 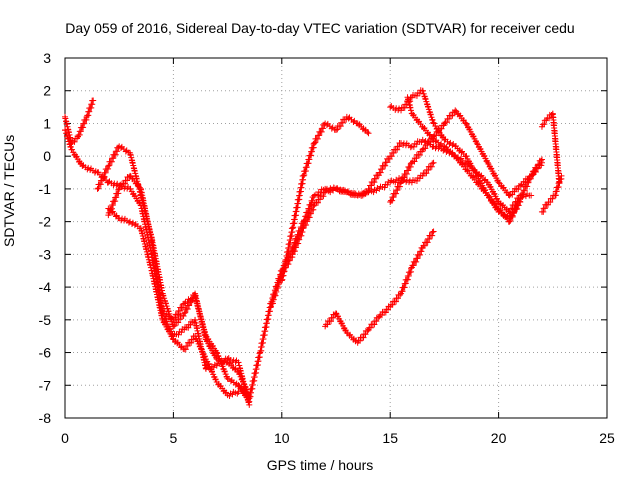 What do you see at coordinates (45, 320) in the screenshot?
I see `y-tick-label: -5` at bounding box center [45, 320].